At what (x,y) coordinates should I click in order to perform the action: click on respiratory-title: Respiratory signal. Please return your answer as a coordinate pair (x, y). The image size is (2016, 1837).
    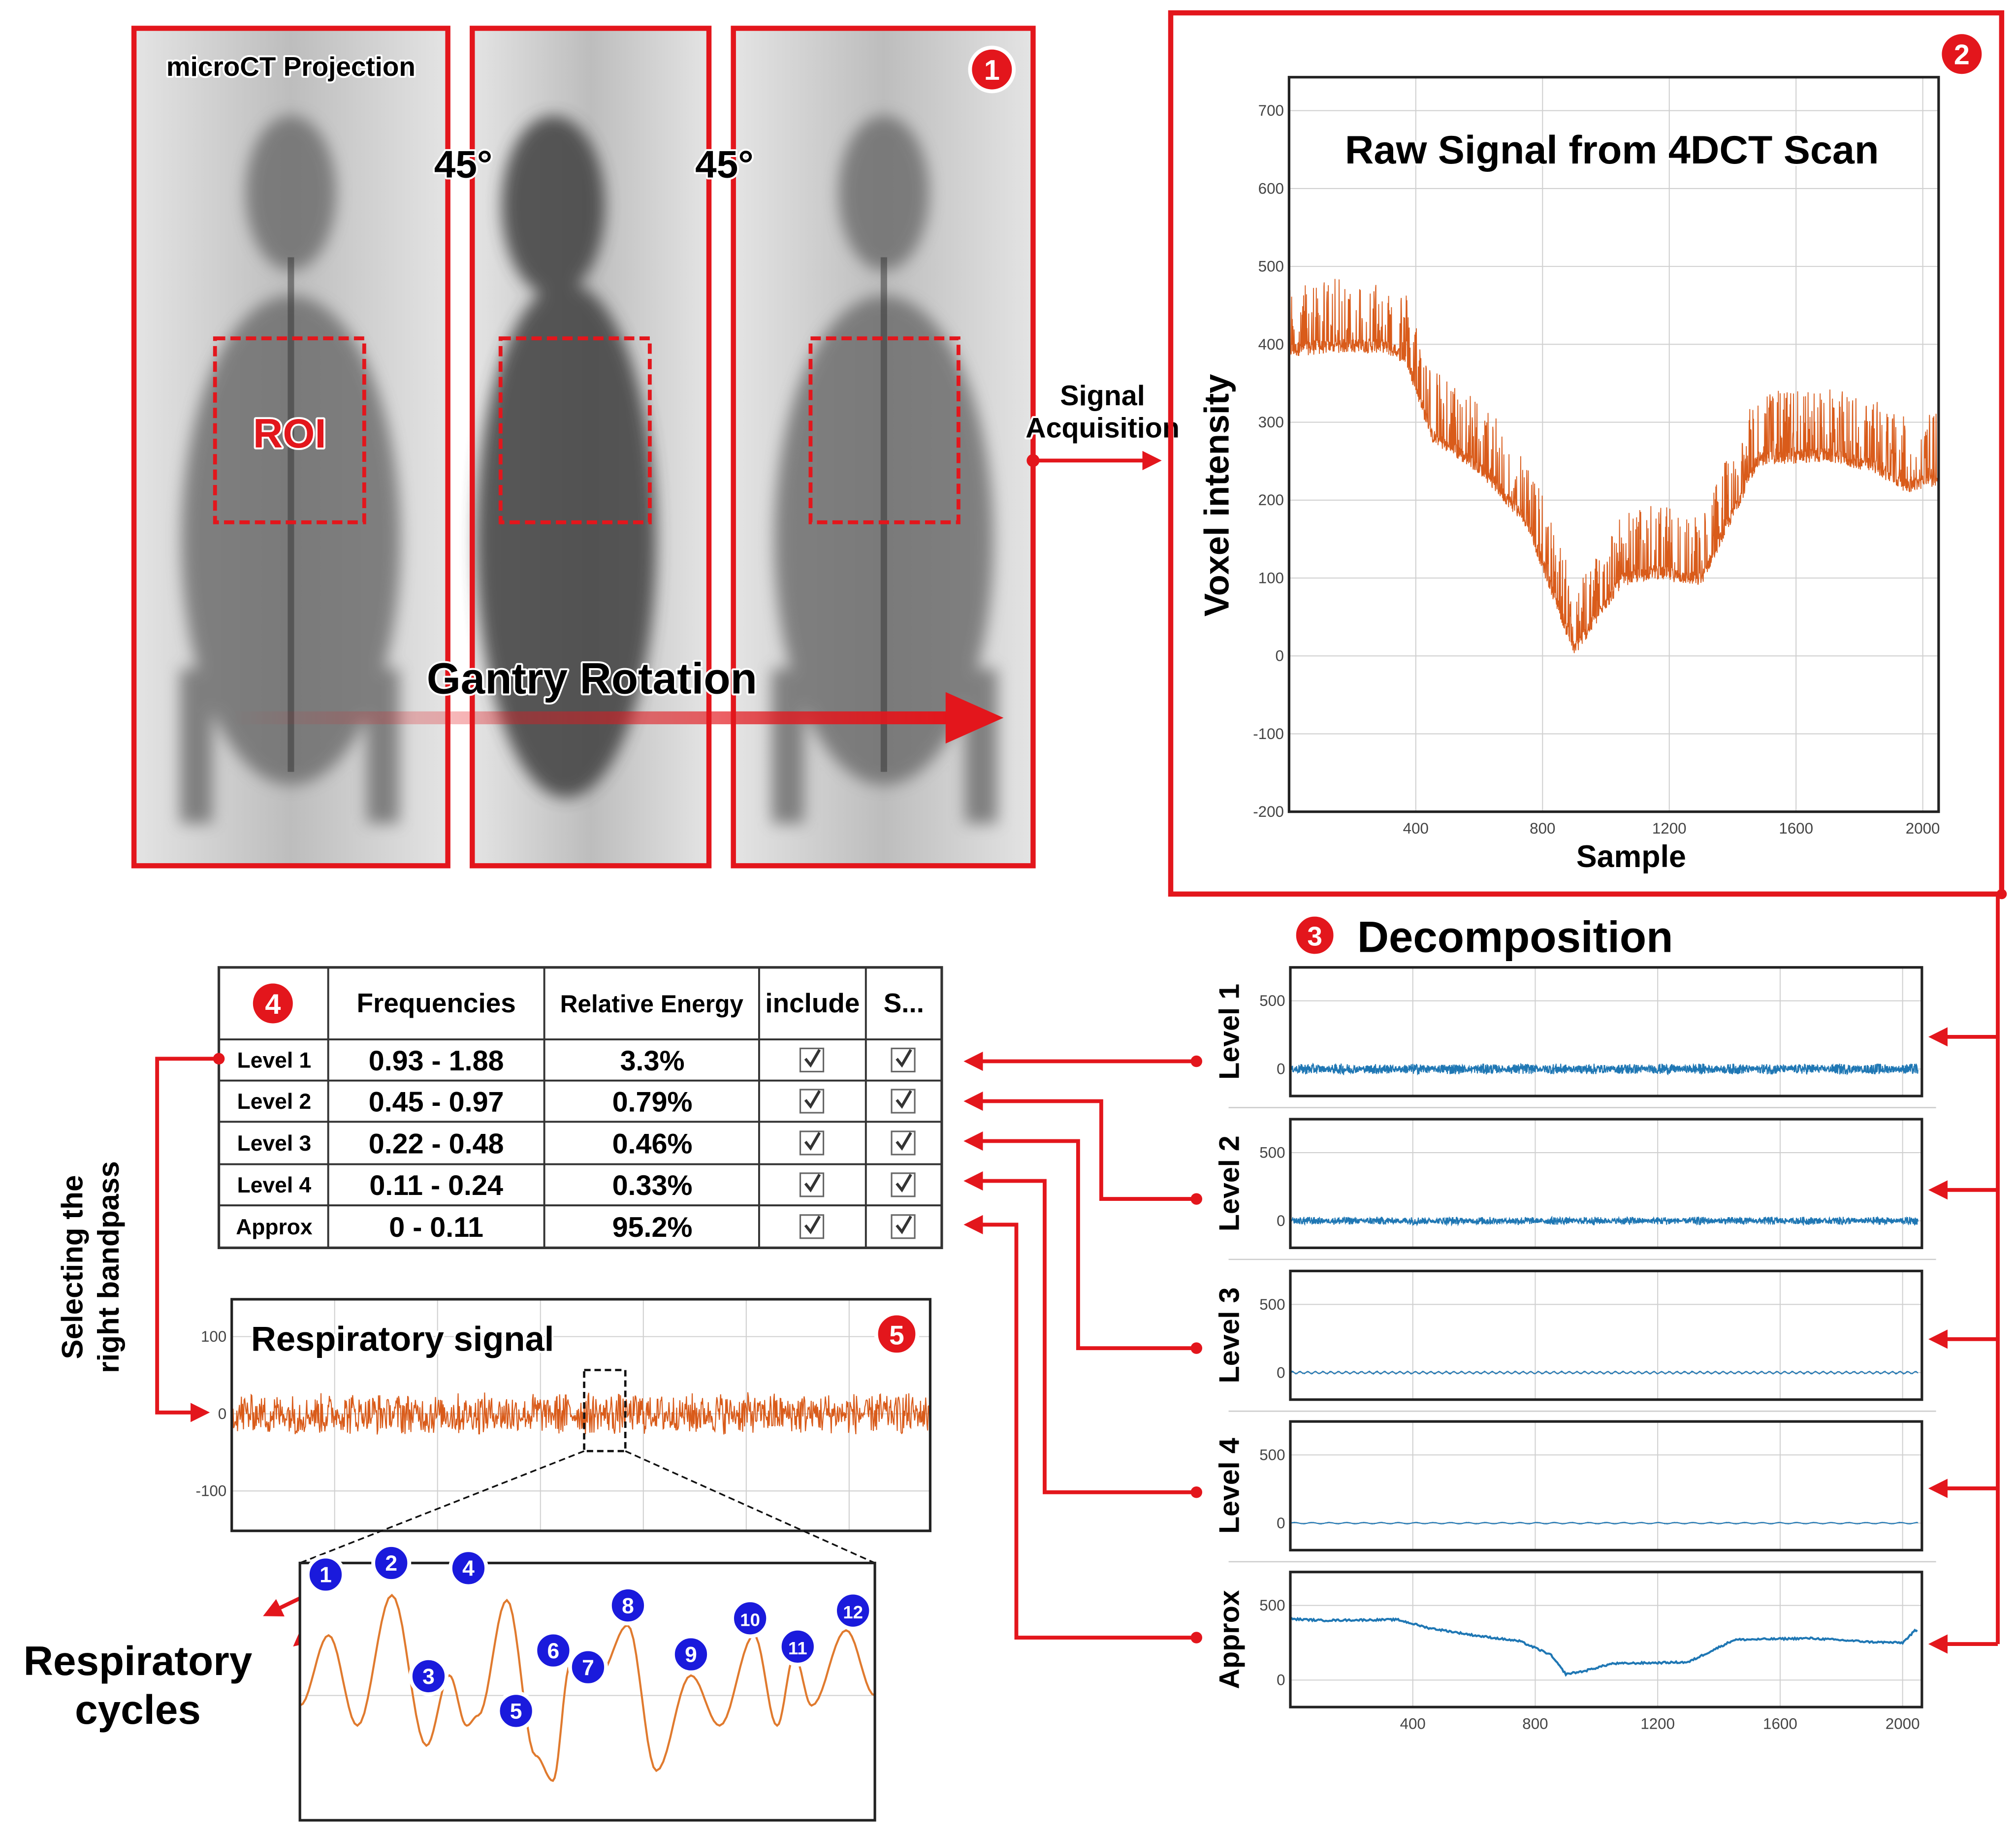
    Looking at the image, I should click on (402, 1338).